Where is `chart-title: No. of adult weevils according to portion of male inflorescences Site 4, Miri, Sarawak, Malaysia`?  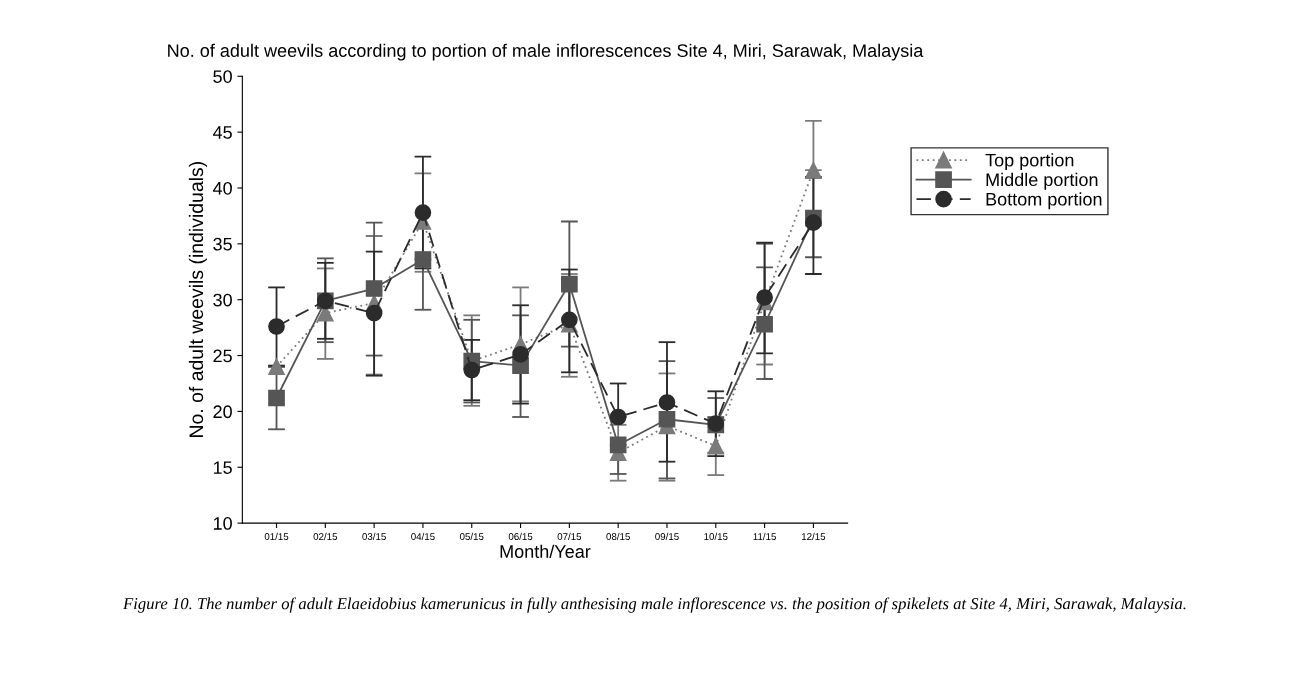
chart-title: No. of adult weevils according to portion of male inflorescences Site 4, Miri, Sarawak, Malaysia is located at coordinates (546, 52).